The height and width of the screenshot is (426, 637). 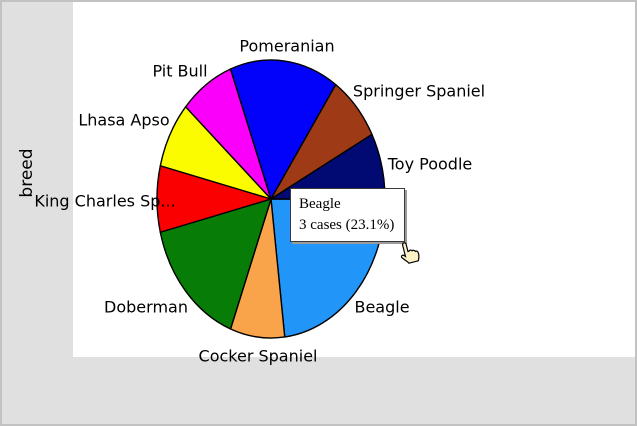 I want to click on slice-label: Cocker Spaniel, so click(x=258, y=356).